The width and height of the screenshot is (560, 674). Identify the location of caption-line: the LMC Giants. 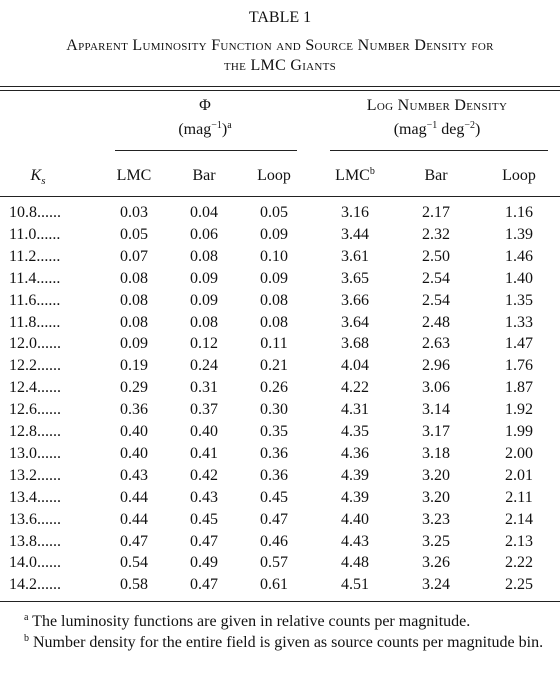
(280, 65).